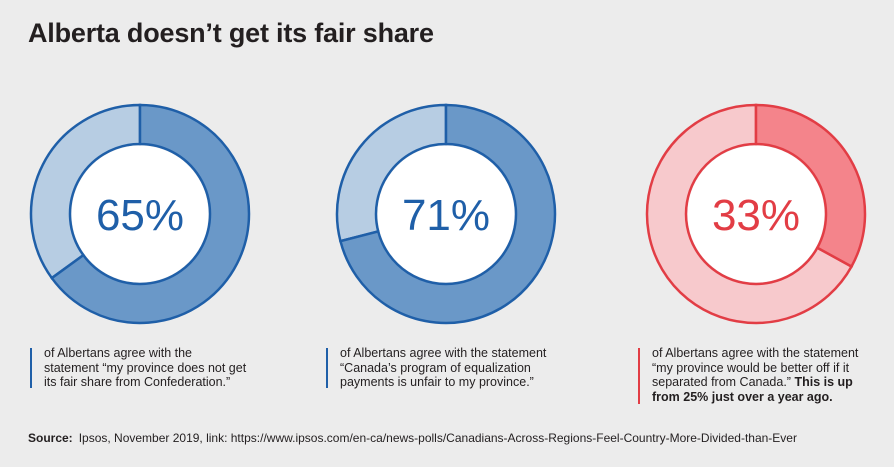  Describe the element at coordinates (137, 382) in the screenshot. I see `caption-1-line-3: its fair share from Confederation.”` at that location.